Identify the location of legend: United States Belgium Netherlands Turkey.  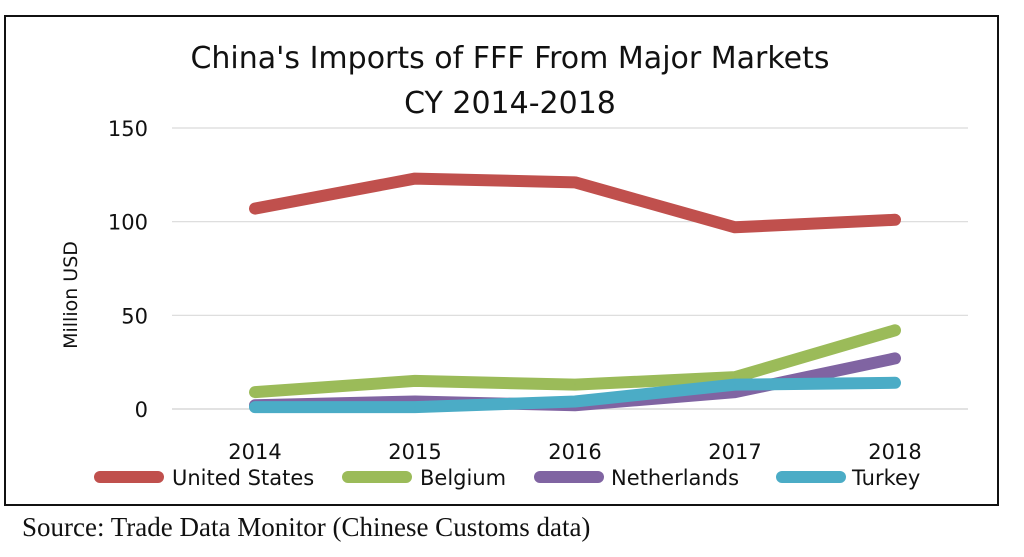
(507, 478).